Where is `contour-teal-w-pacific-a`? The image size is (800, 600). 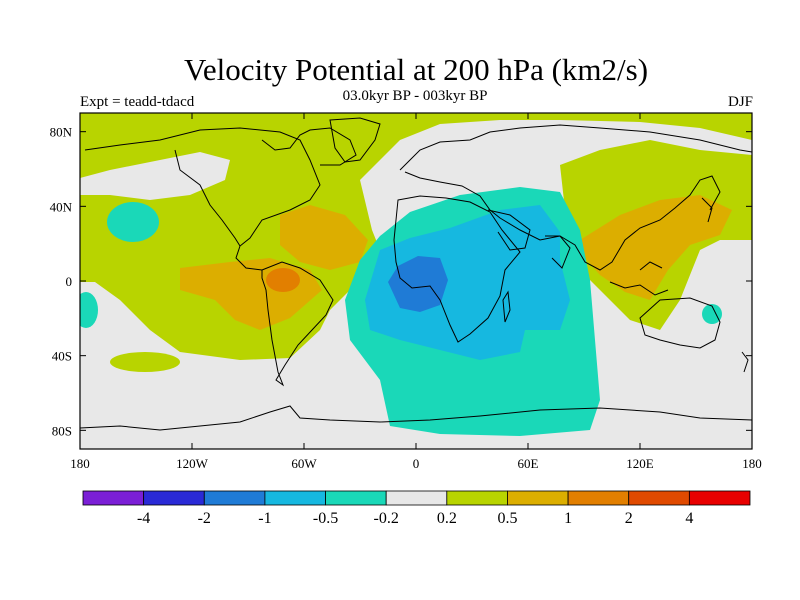 contour-teal-w-pacific-a is located at coordinates (89, 310).